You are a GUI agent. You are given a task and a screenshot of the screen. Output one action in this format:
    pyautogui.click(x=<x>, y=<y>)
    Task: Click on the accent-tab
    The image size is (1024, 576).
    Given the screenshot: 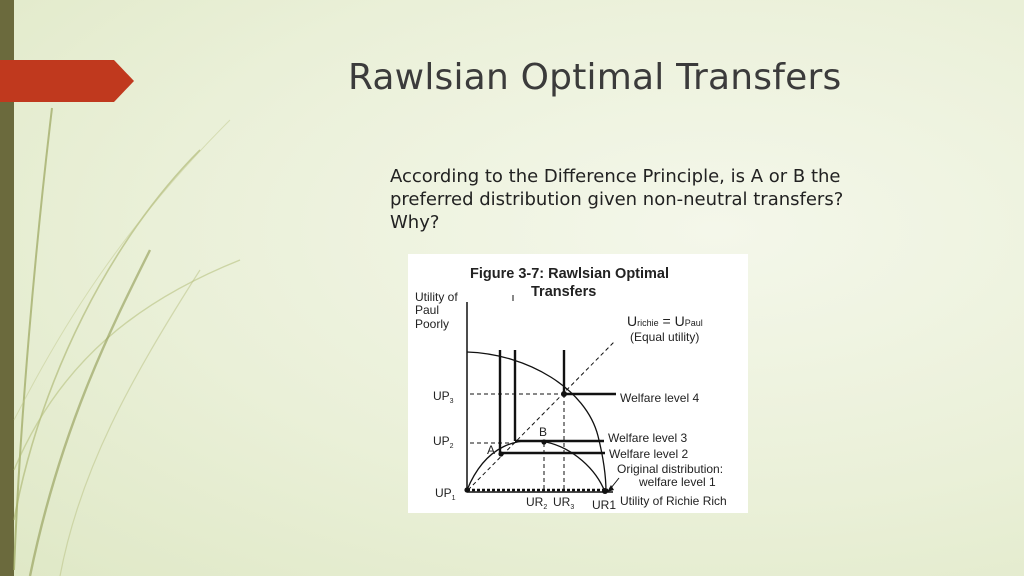 What is the action you would take?
    pyautogui.click(x=67, y=81)
    